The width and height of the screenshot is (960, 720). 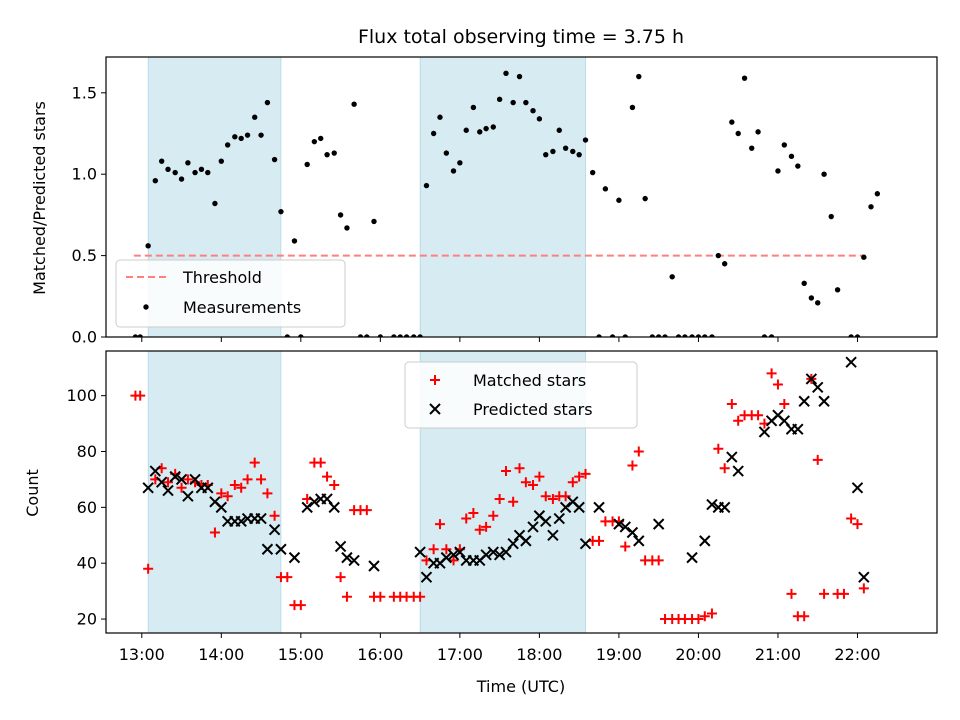 What do you see at coordinates (230, 293) in the screenshot?
I see `top-legend: Threshold Measurements` at bounding box center [230, 293].